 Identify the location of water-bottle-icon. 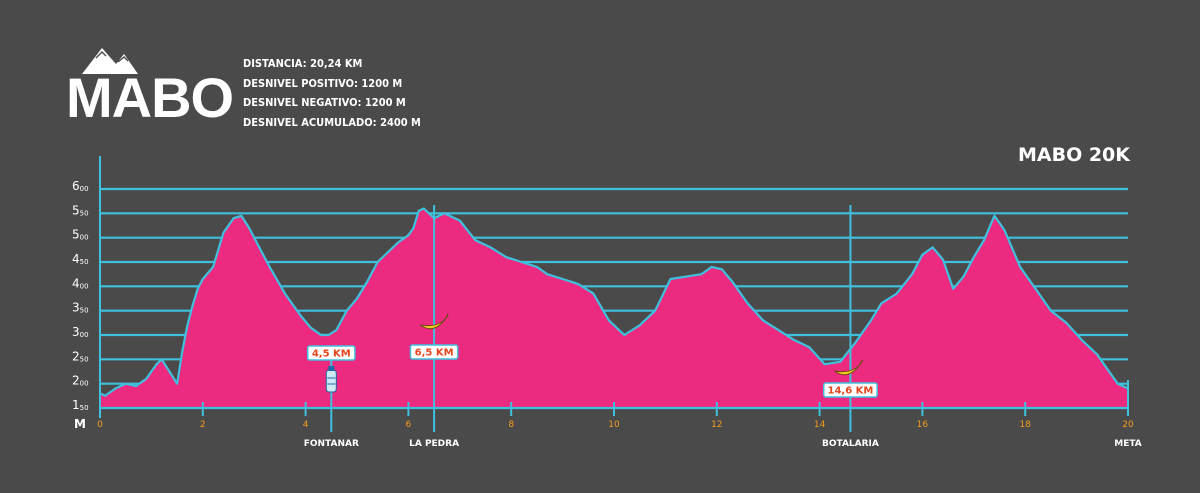
(331, 379).